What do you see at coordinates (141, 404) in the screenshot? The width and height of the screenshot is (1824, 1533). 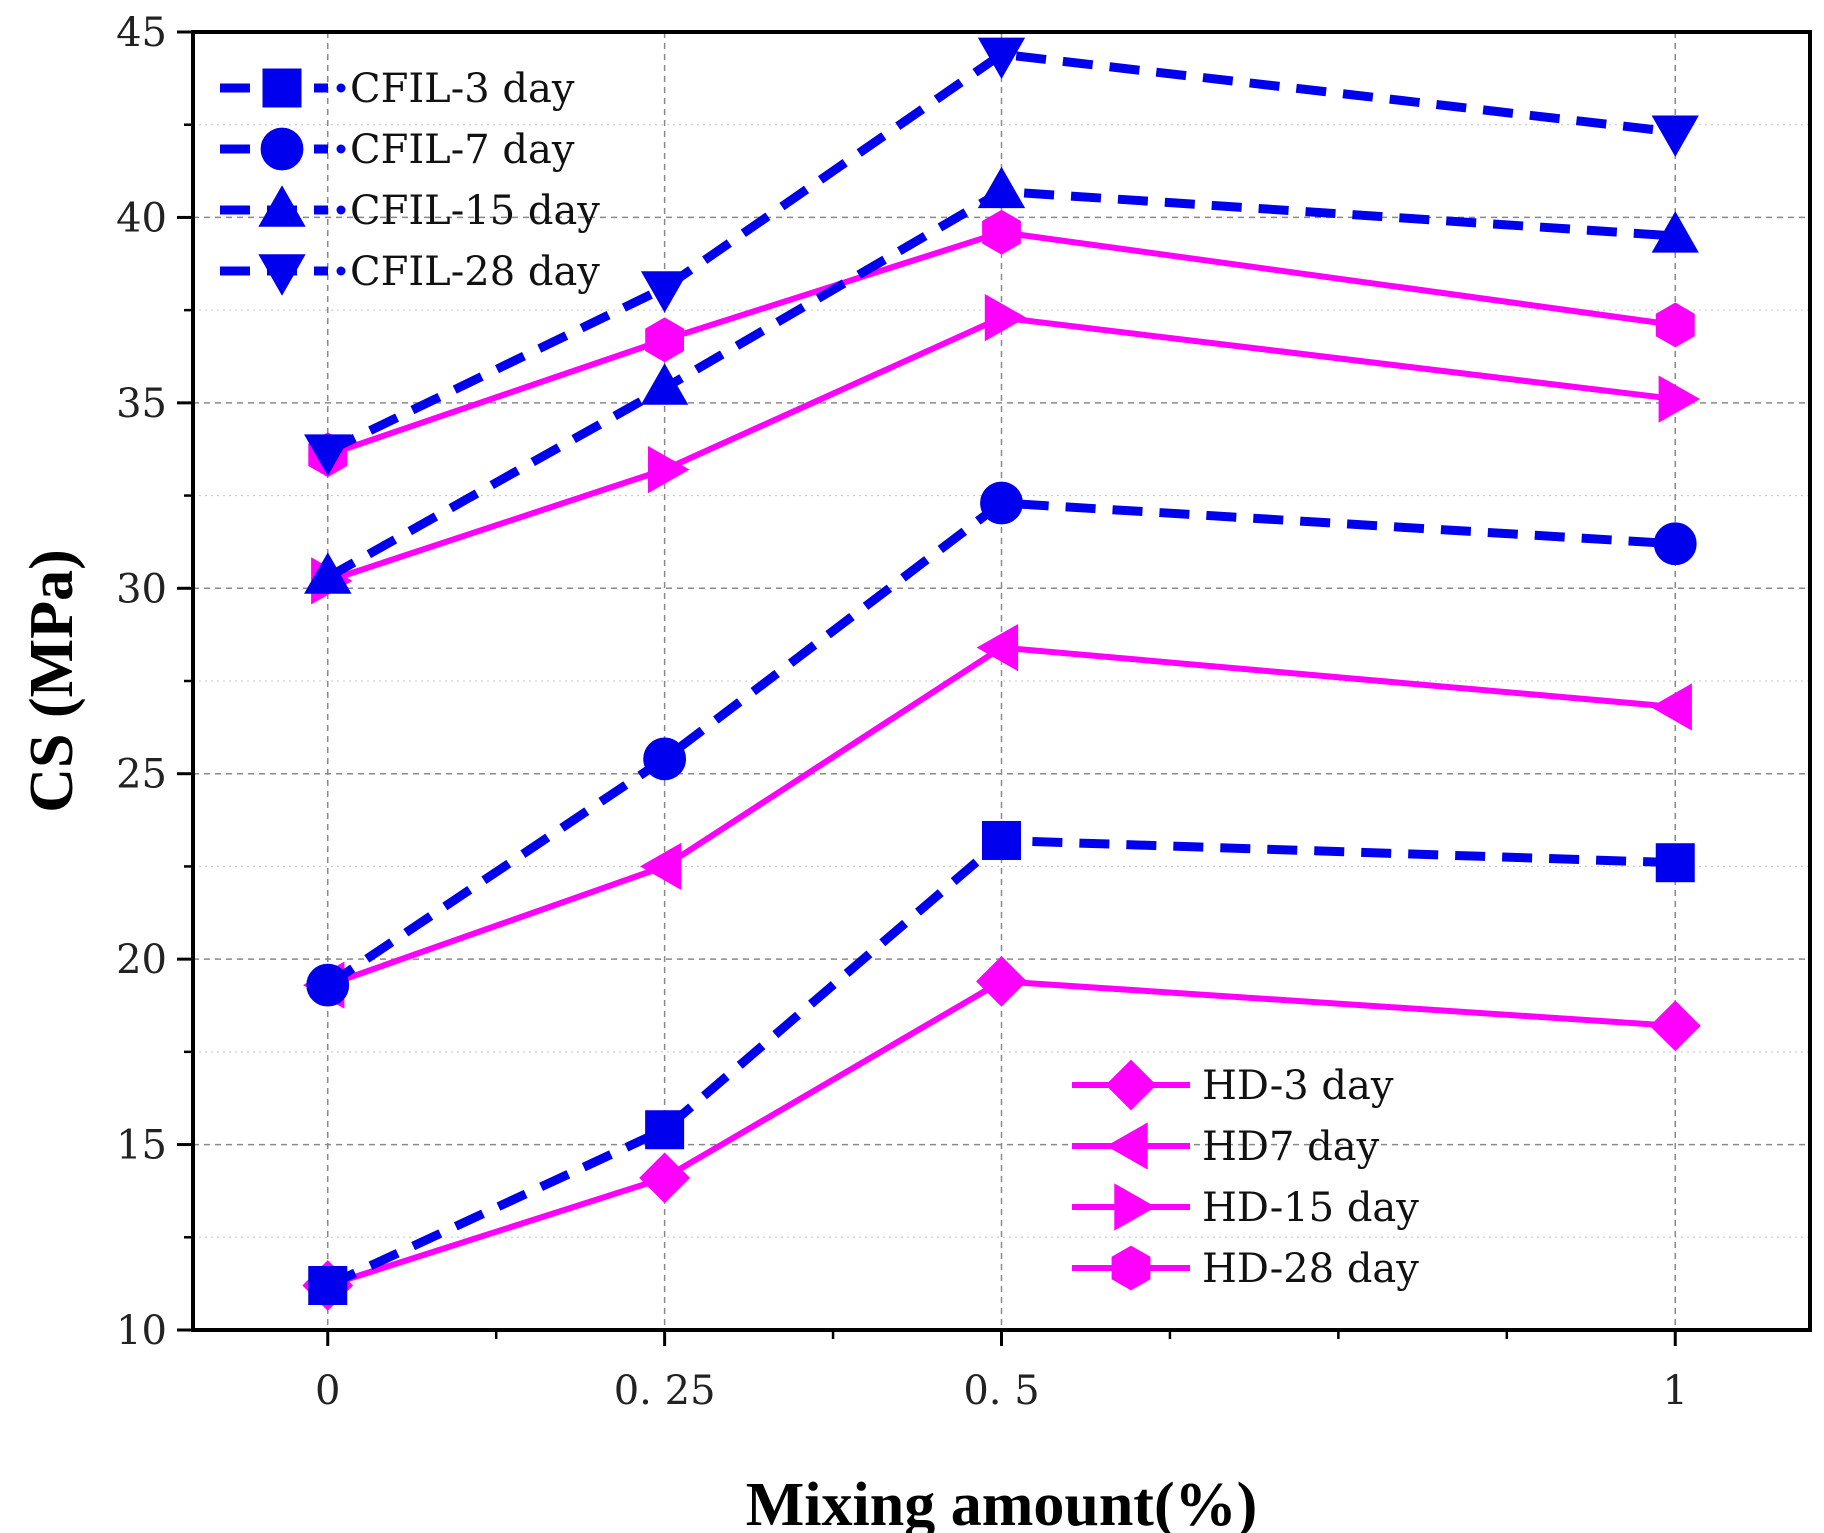 I see `y-tick-label: 35` at bounding box center [141, 404].